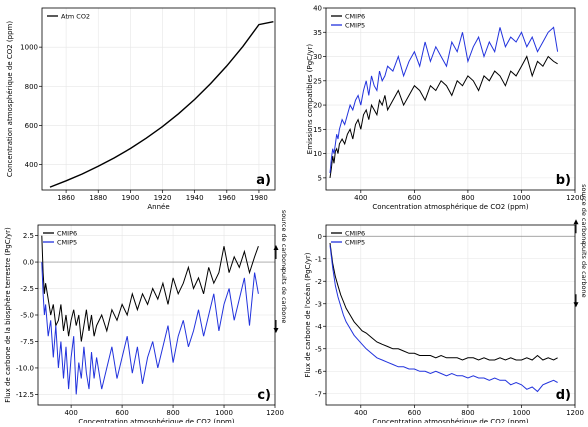 This screenshot has width=588, height=427. What do you see at coordinates (310, 99) in the screenshot?
I see `y-axis-label: Emissions compatibles (PgC/yr)` at bounding box center [310, 99].